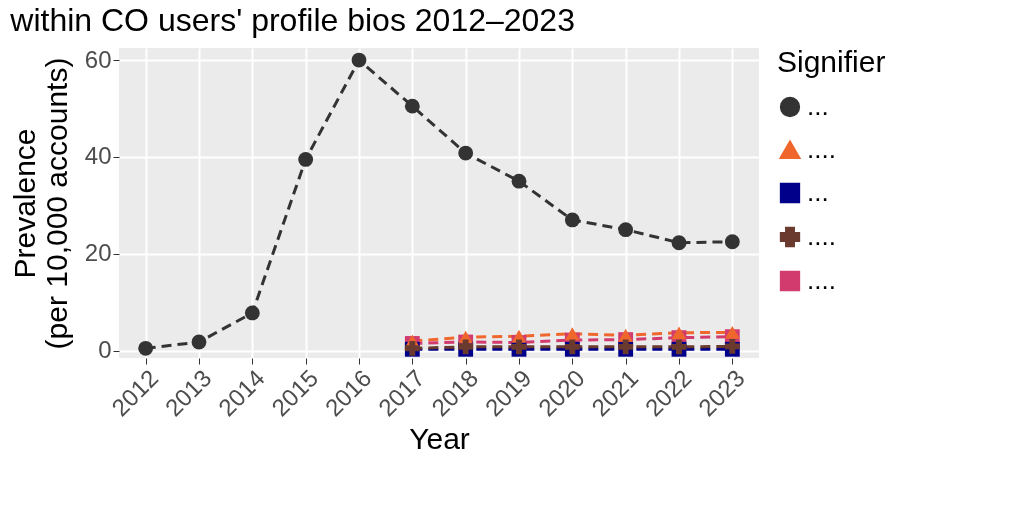 This screenshot has height=508, width=1029. Describe the element at coordinates (292, 20) in the screenshot. I see `chart-title: within CO users' profile bios 2012–2023` at that location.